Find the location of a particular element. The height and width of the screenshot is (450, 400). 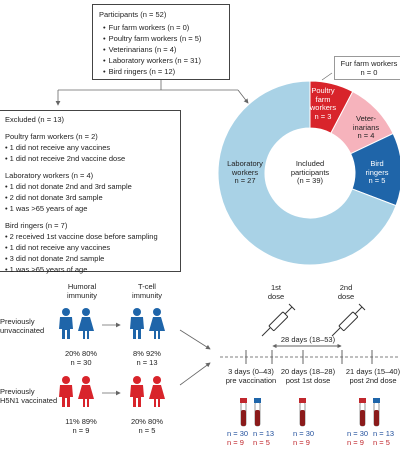

vacc-humoral-stats: 11% 89% n = 9 is located at coordinates (81, 426).